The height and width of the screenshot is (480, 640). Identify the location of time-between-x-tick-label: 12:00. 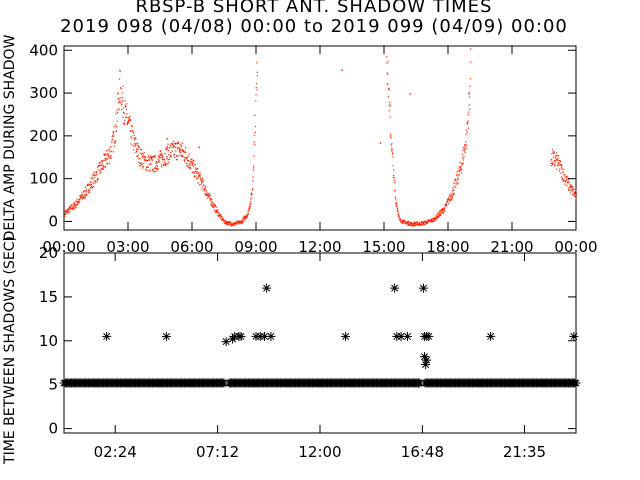
(319, 452).